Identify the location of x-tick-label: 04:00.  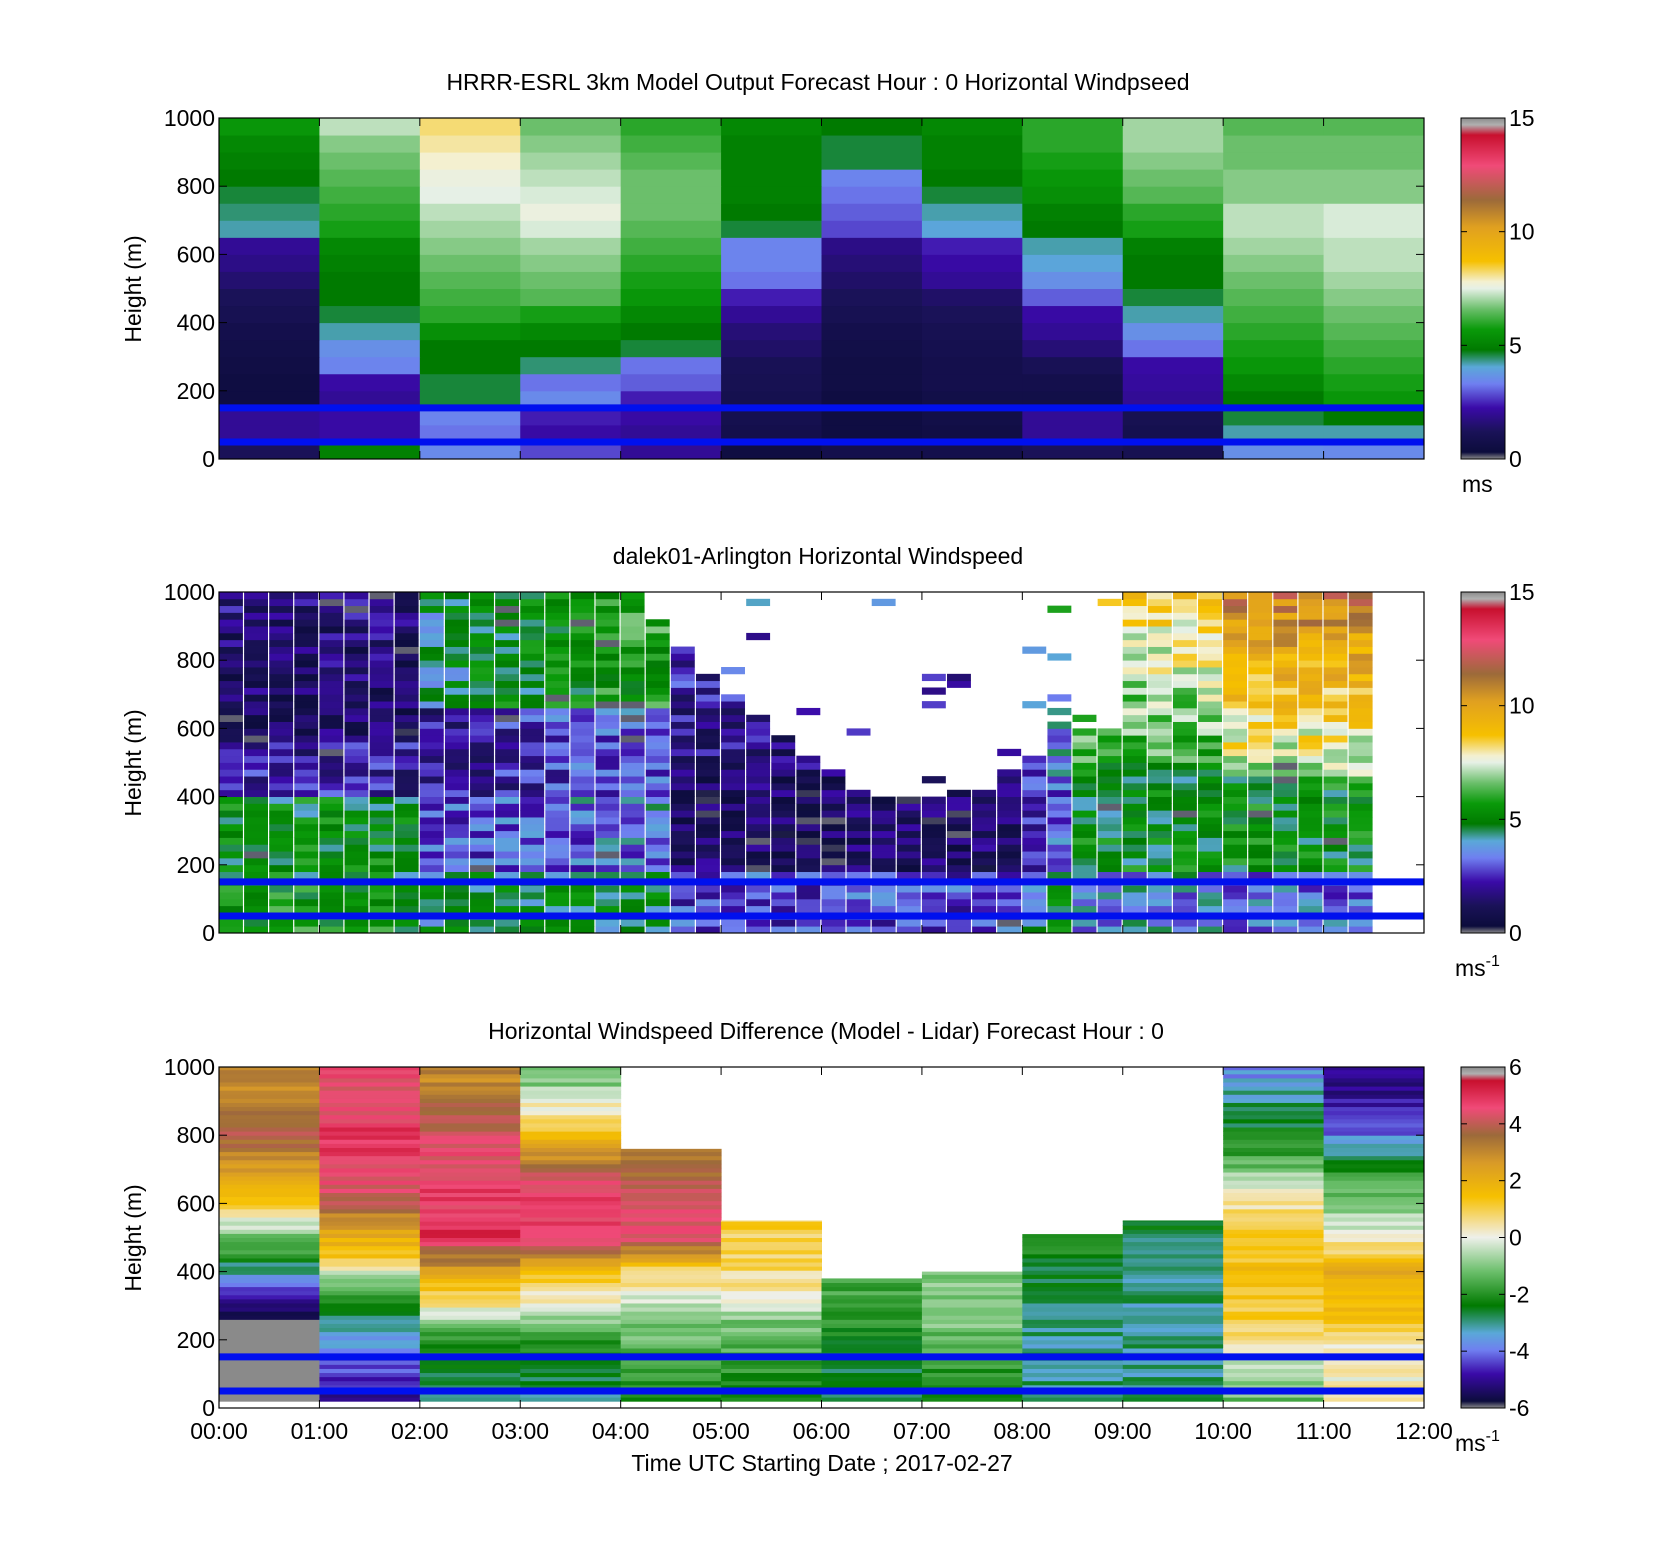
(621, 1431).